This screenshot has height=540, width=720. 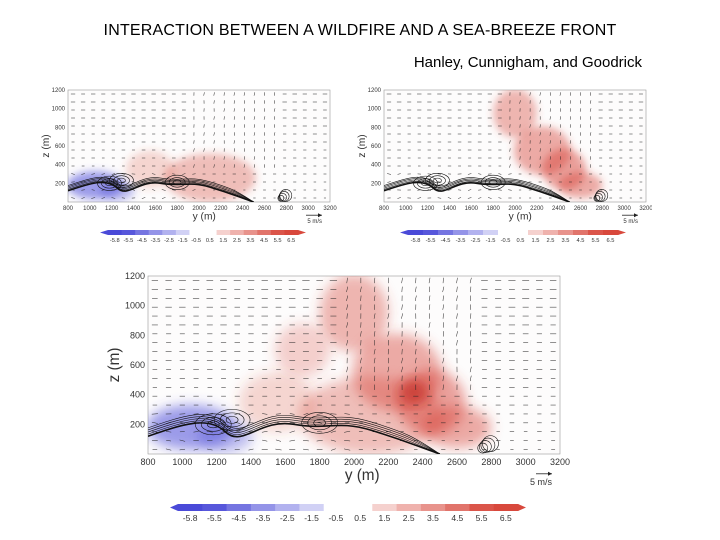 I want to click on colorbar-label: 0.5, so click(x=210, y=241).